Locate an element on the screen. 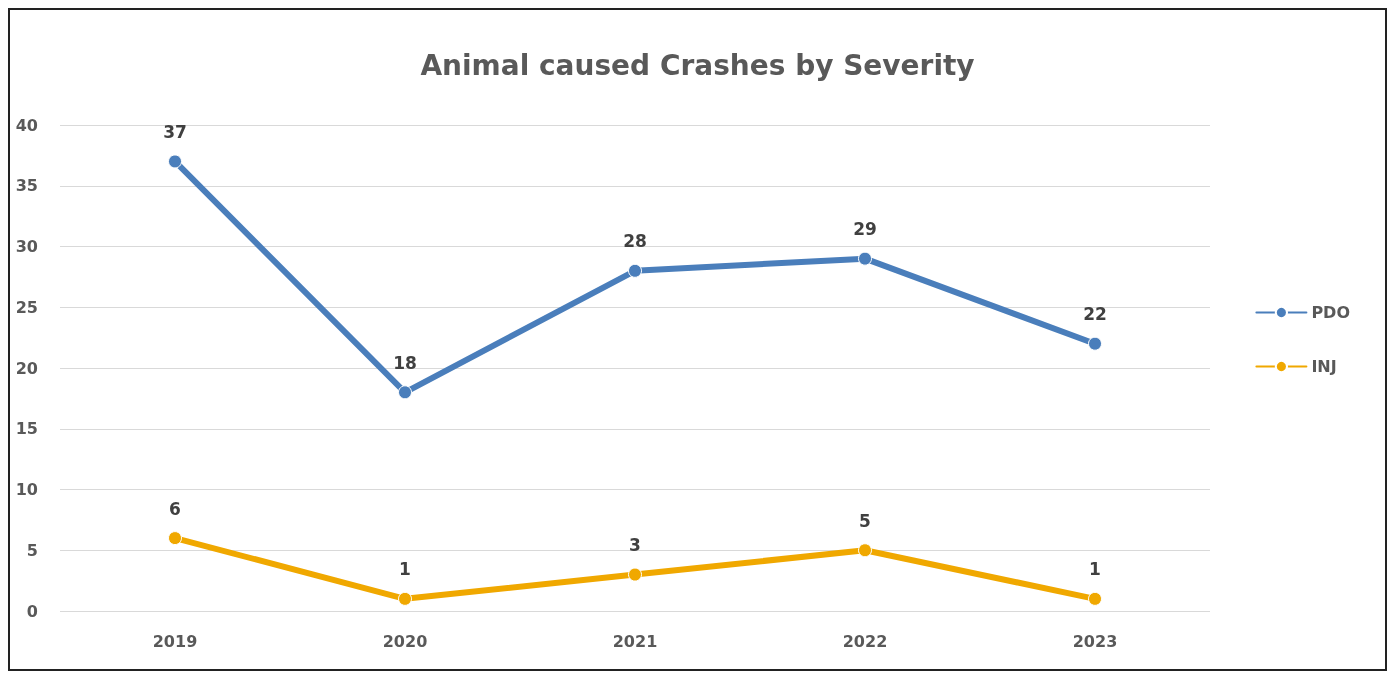 The width and height of the screenshot is (1395, 679). data-label: 28 is located at coordinates (635, 241).